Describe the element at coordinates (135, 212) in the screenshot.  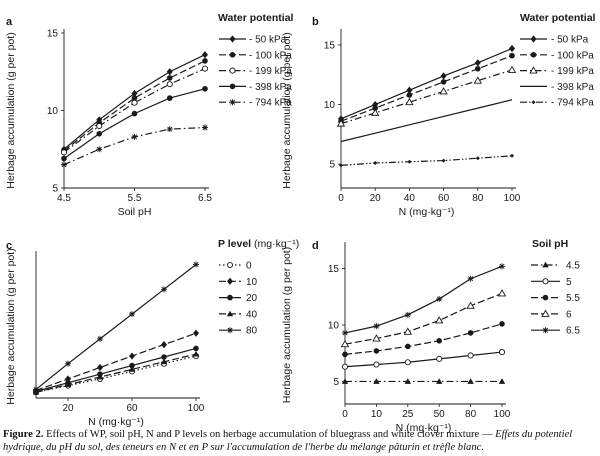
I see `panel-a-x-axis-title: Soil pH` at that location.